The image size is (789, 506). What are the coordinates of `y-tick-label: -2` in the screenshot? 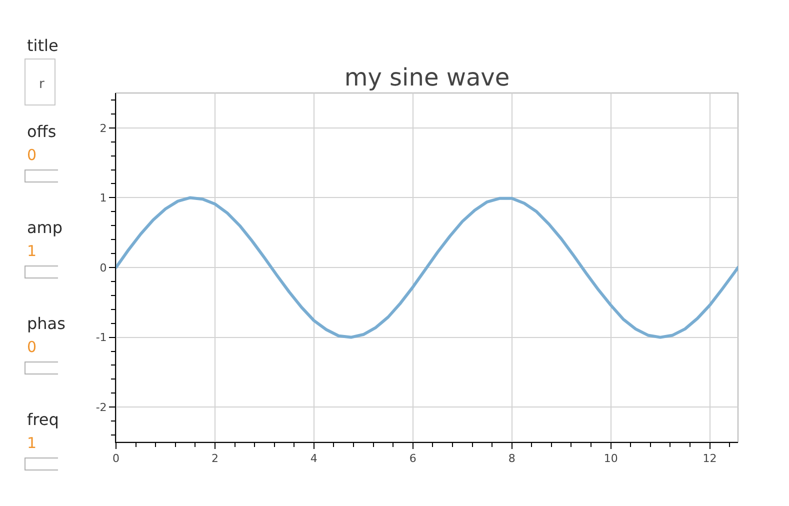 It's located at (101, 407).